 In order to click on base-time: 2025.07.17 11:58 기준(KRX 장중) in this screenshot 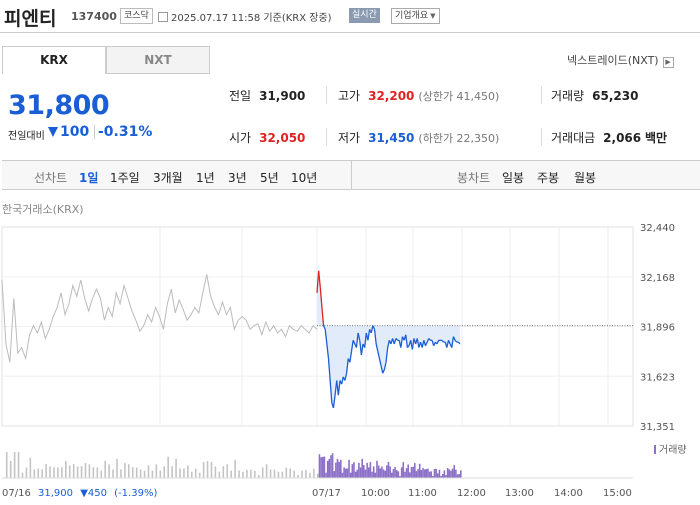, I will do `click(245, 16)`.